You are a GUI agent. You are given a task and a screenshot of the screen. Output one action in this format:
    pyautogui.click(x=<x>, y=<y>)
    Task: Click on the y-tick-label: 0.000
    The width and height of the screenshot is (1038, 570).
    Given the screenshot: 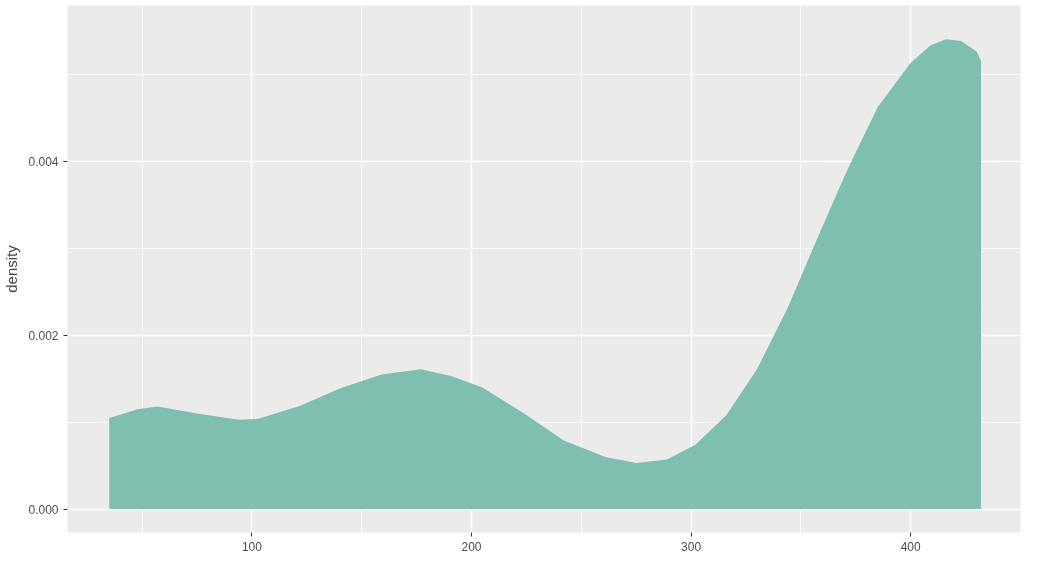 What is the action you would take?
    pyautogui.click(x=43, y=509)
    